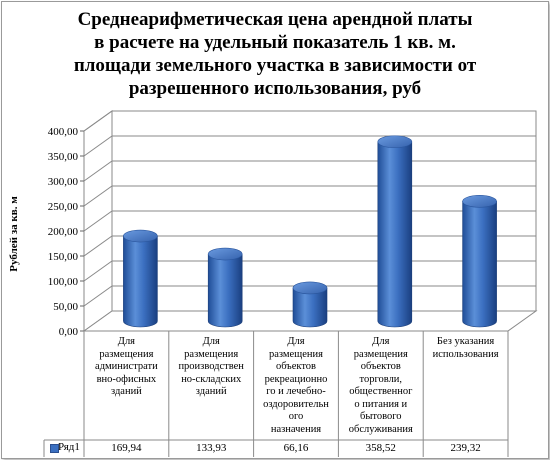  Describe the element at coordinates (296, 404) in the screenshot. I see `category-label-line: оздоровительн` at that location.